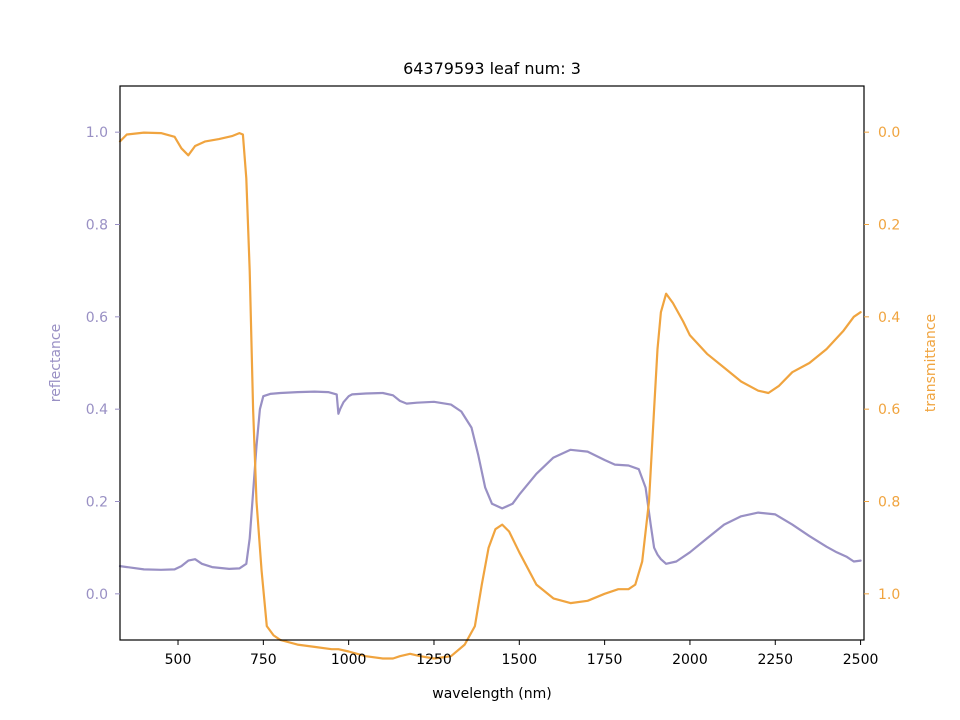 The height and width of the screenshot is (720, 960). What do you see at coordinates (775, 660) in the screenshot?
I see `x-tick-label: 2250` at bounding box center [775, 660].